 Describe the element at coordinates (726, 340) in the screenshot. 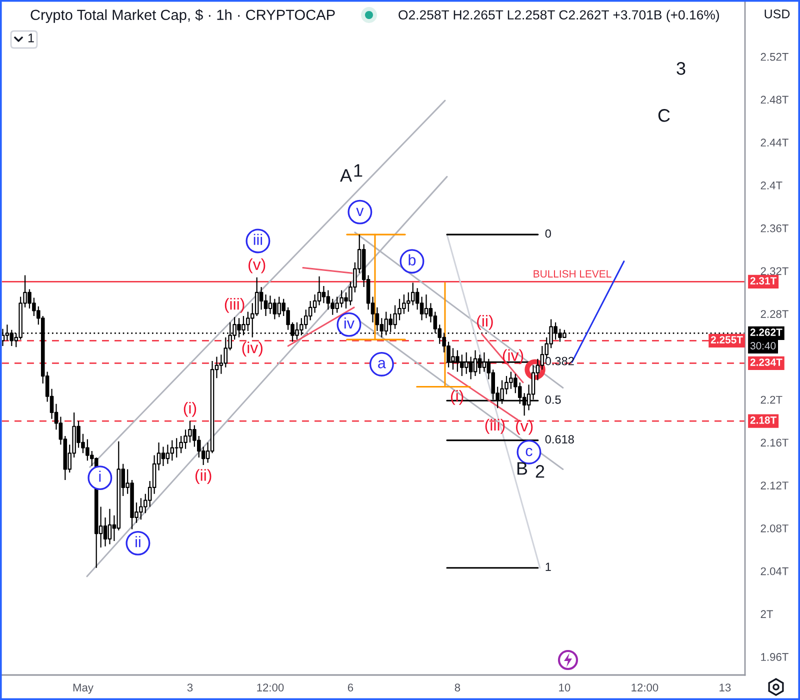

I see `ref-line-label: 2.255T` at that location.